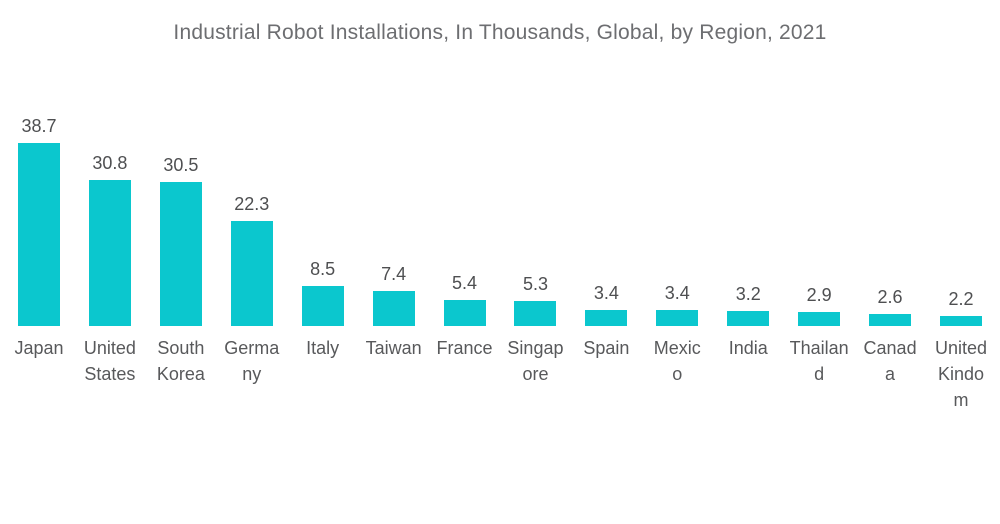 This screenshot has height=524, width=1000. Describe the element at coordinates (465, 283) in the screenshot. I see `bar-value-label: 5.4` at that location.